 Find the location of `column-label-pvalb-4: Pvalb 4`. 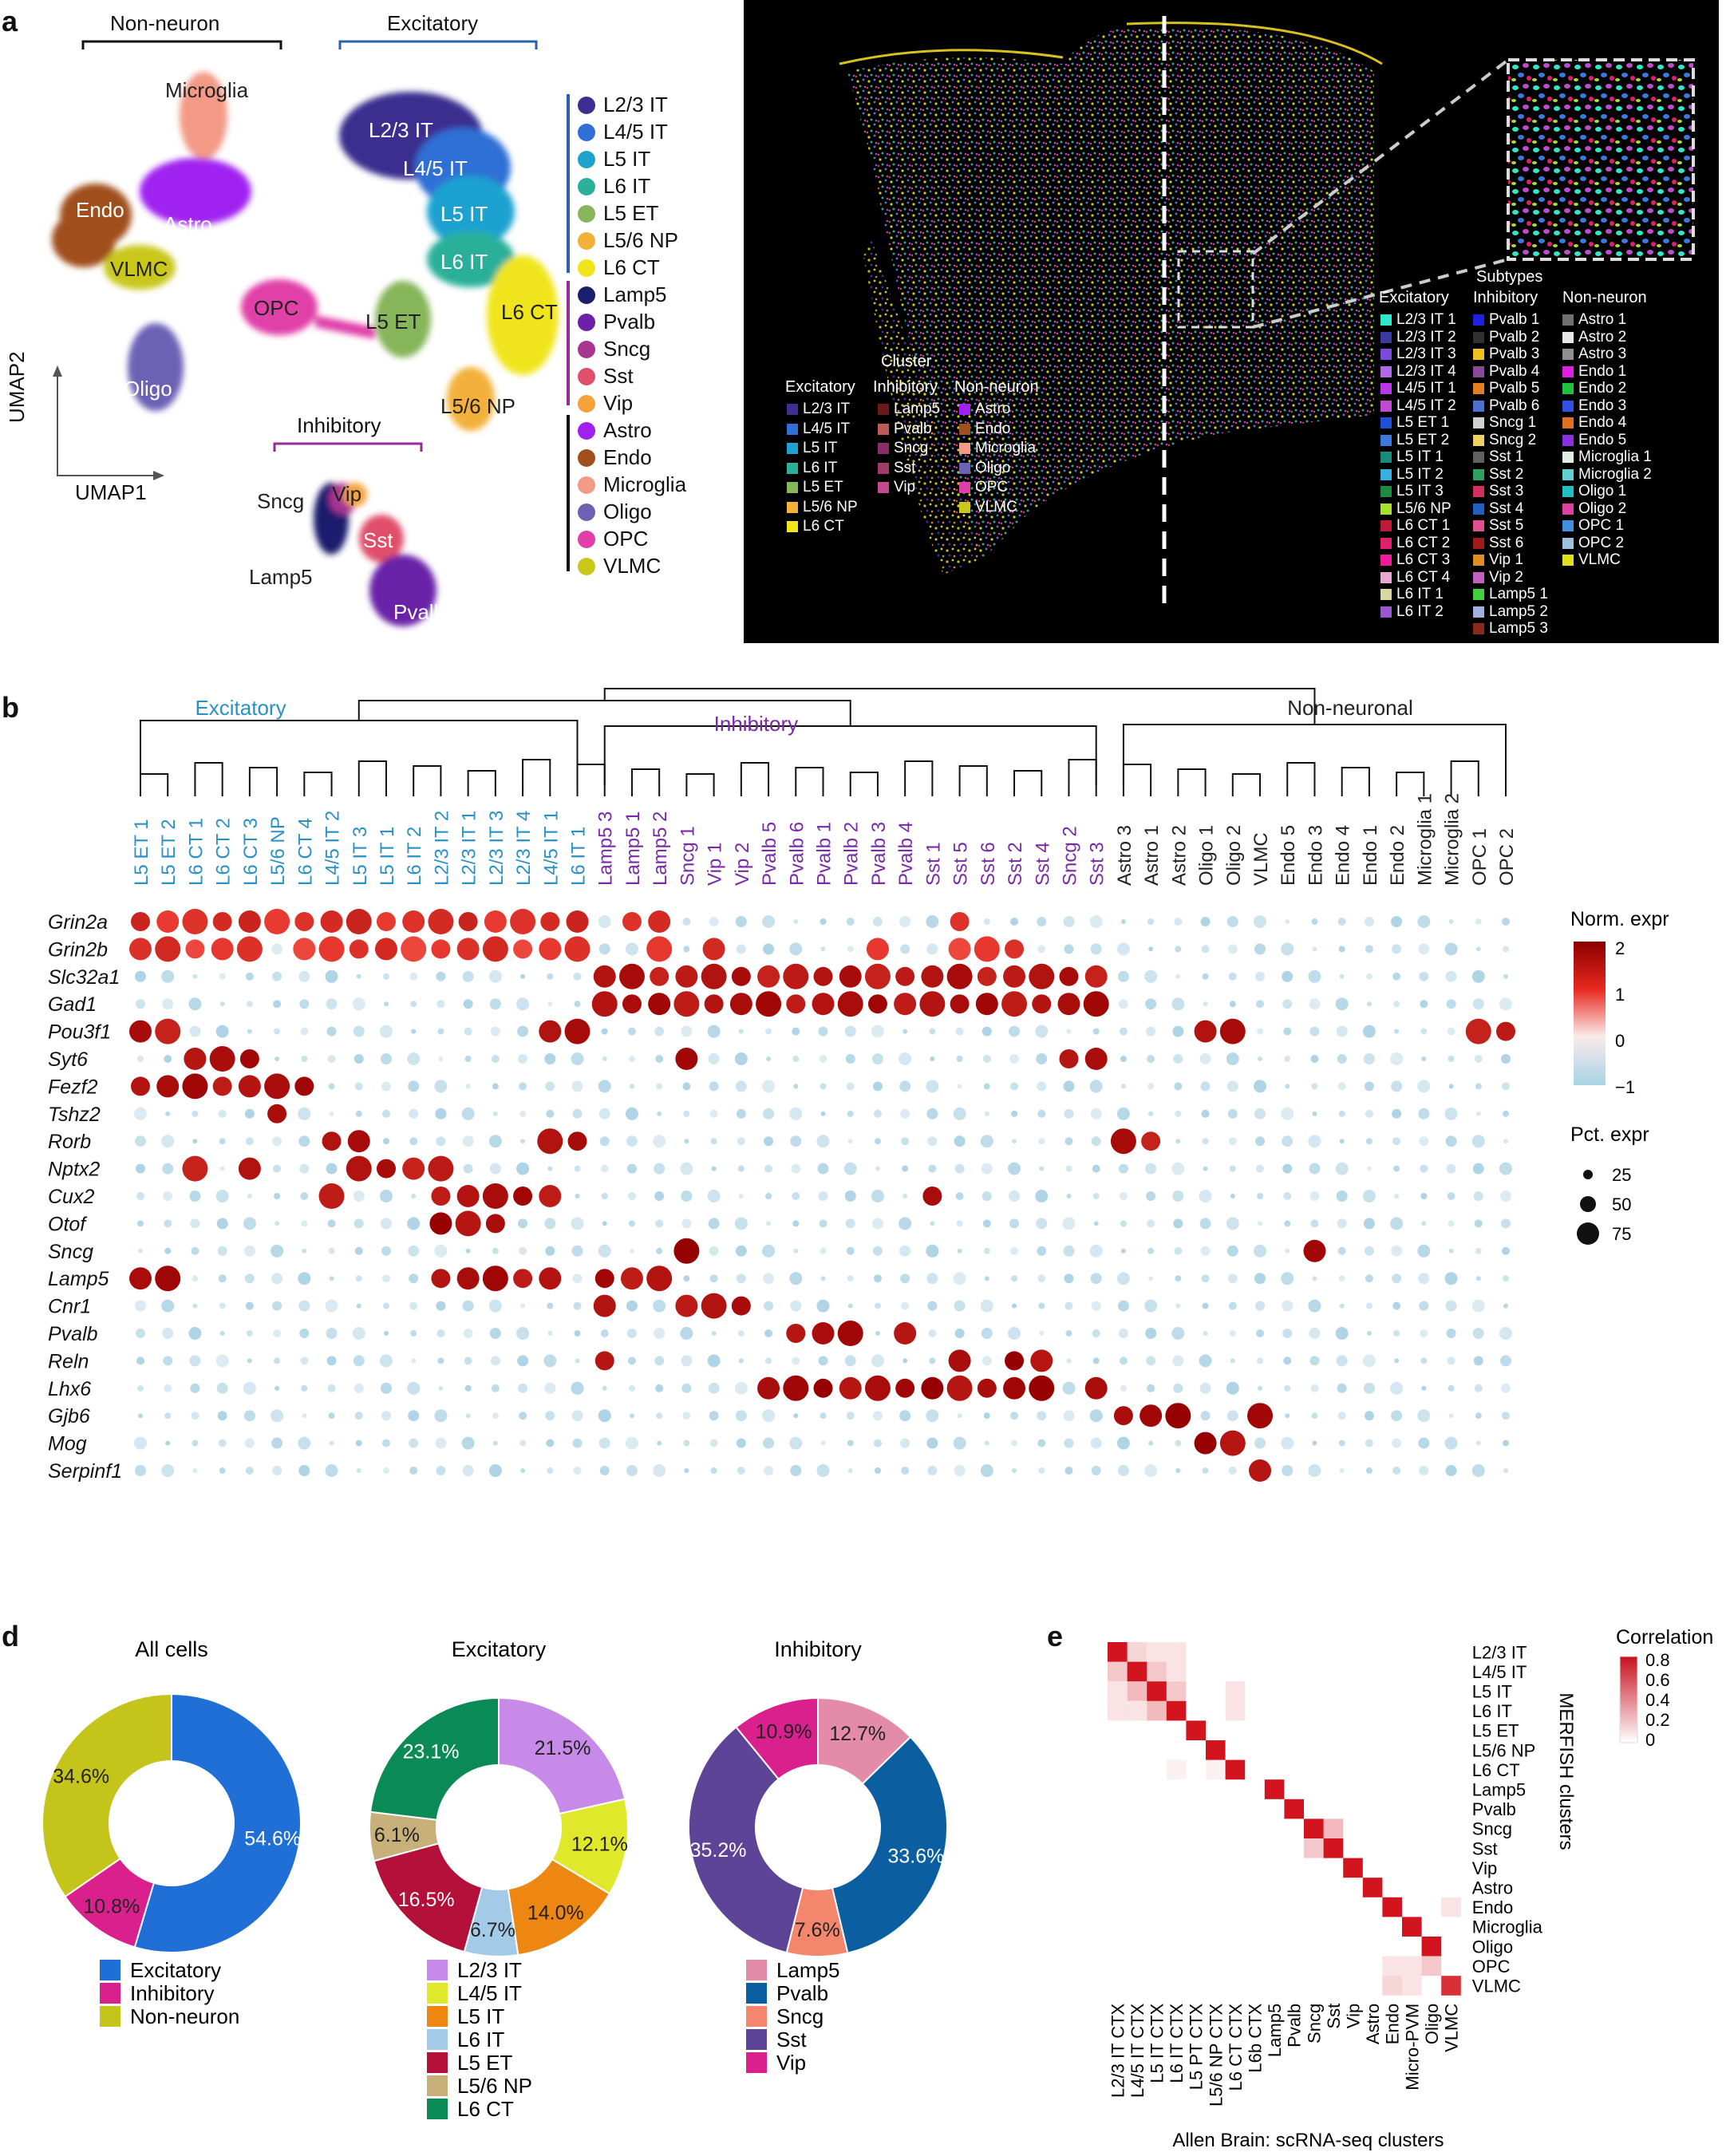

column-label-pvalb-4: Pvalb 4 is located at coordinates (906, 854).